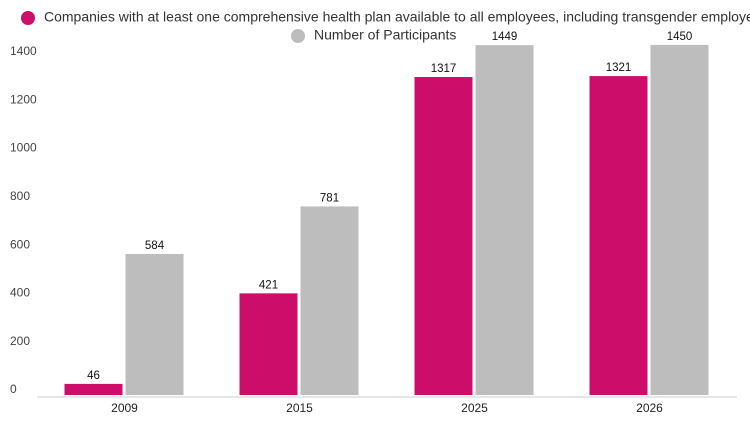 The width and height of the screenshot is (750, 428). I want to click on value-label: 781, so click(329, 198).